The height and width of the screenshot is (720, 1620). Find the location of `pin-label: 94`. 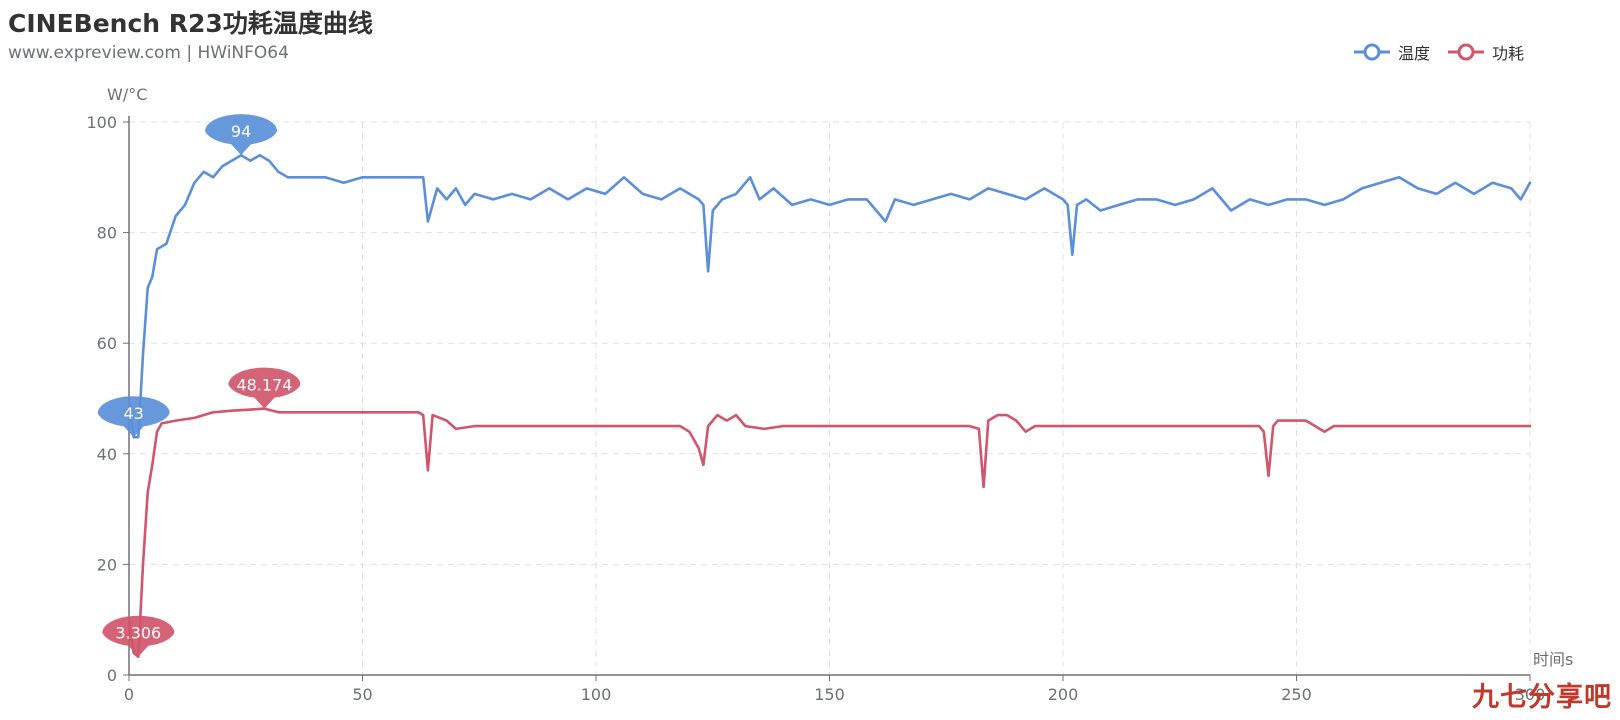

pin-label: 94 is located at coordinates (241, 131).